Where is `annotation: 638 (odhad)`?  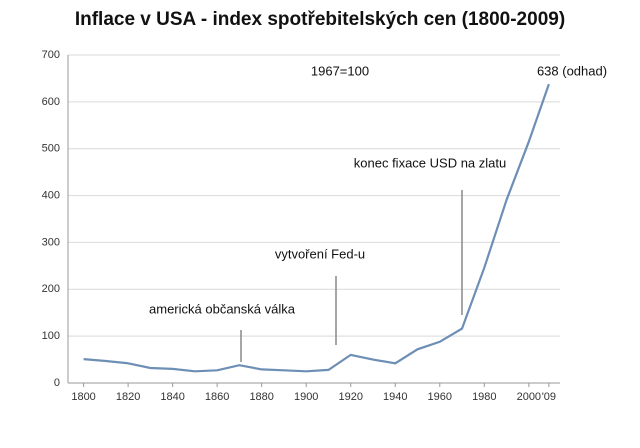
annotation: 638 (odhad) is located at coordinates (572, 70).